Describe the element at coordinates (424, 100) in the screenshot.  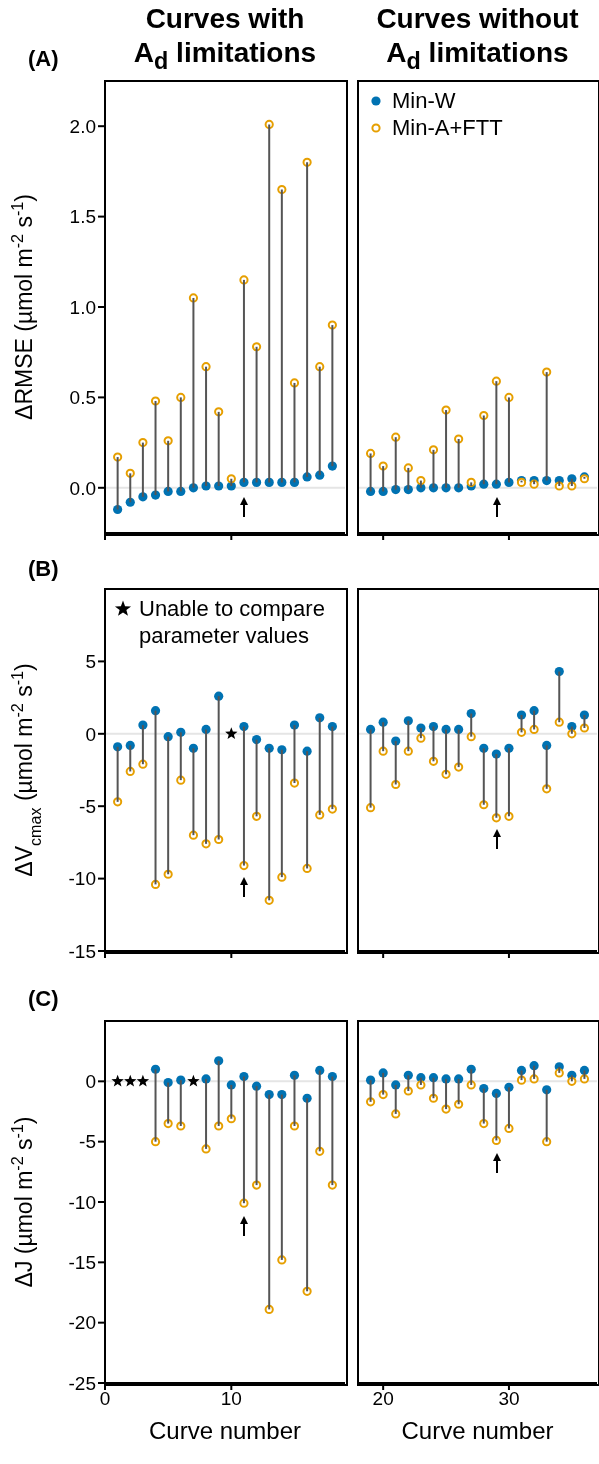
I see `legend-label: Min-W` at that location.